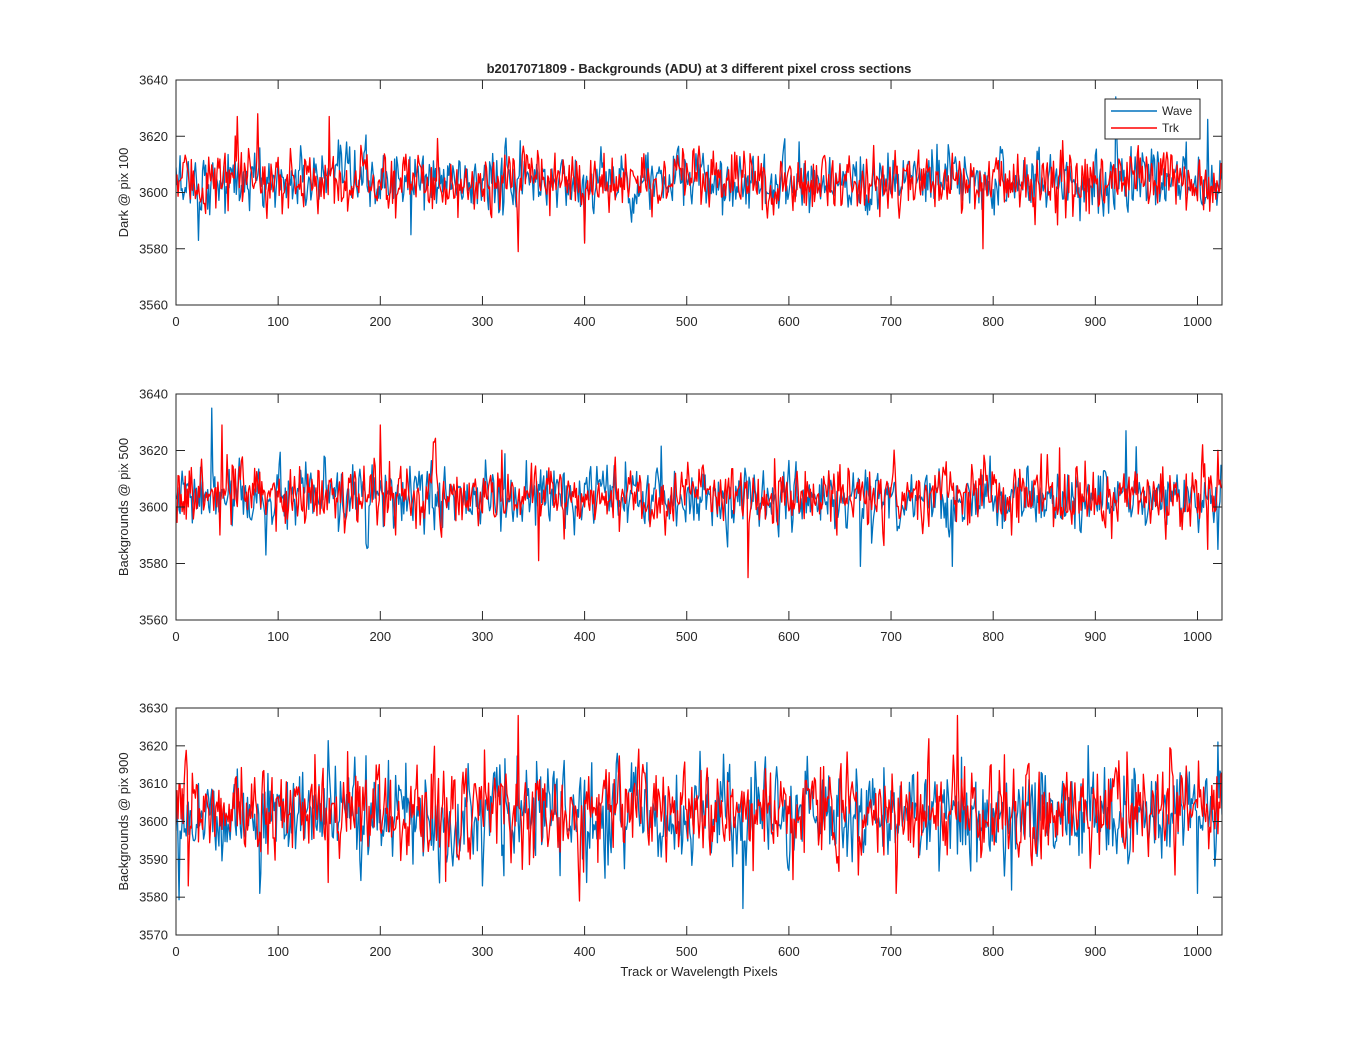 This screenshot has width=1350, height=1050. I want to click on y-tick-label: 3610, so click(153, 783).